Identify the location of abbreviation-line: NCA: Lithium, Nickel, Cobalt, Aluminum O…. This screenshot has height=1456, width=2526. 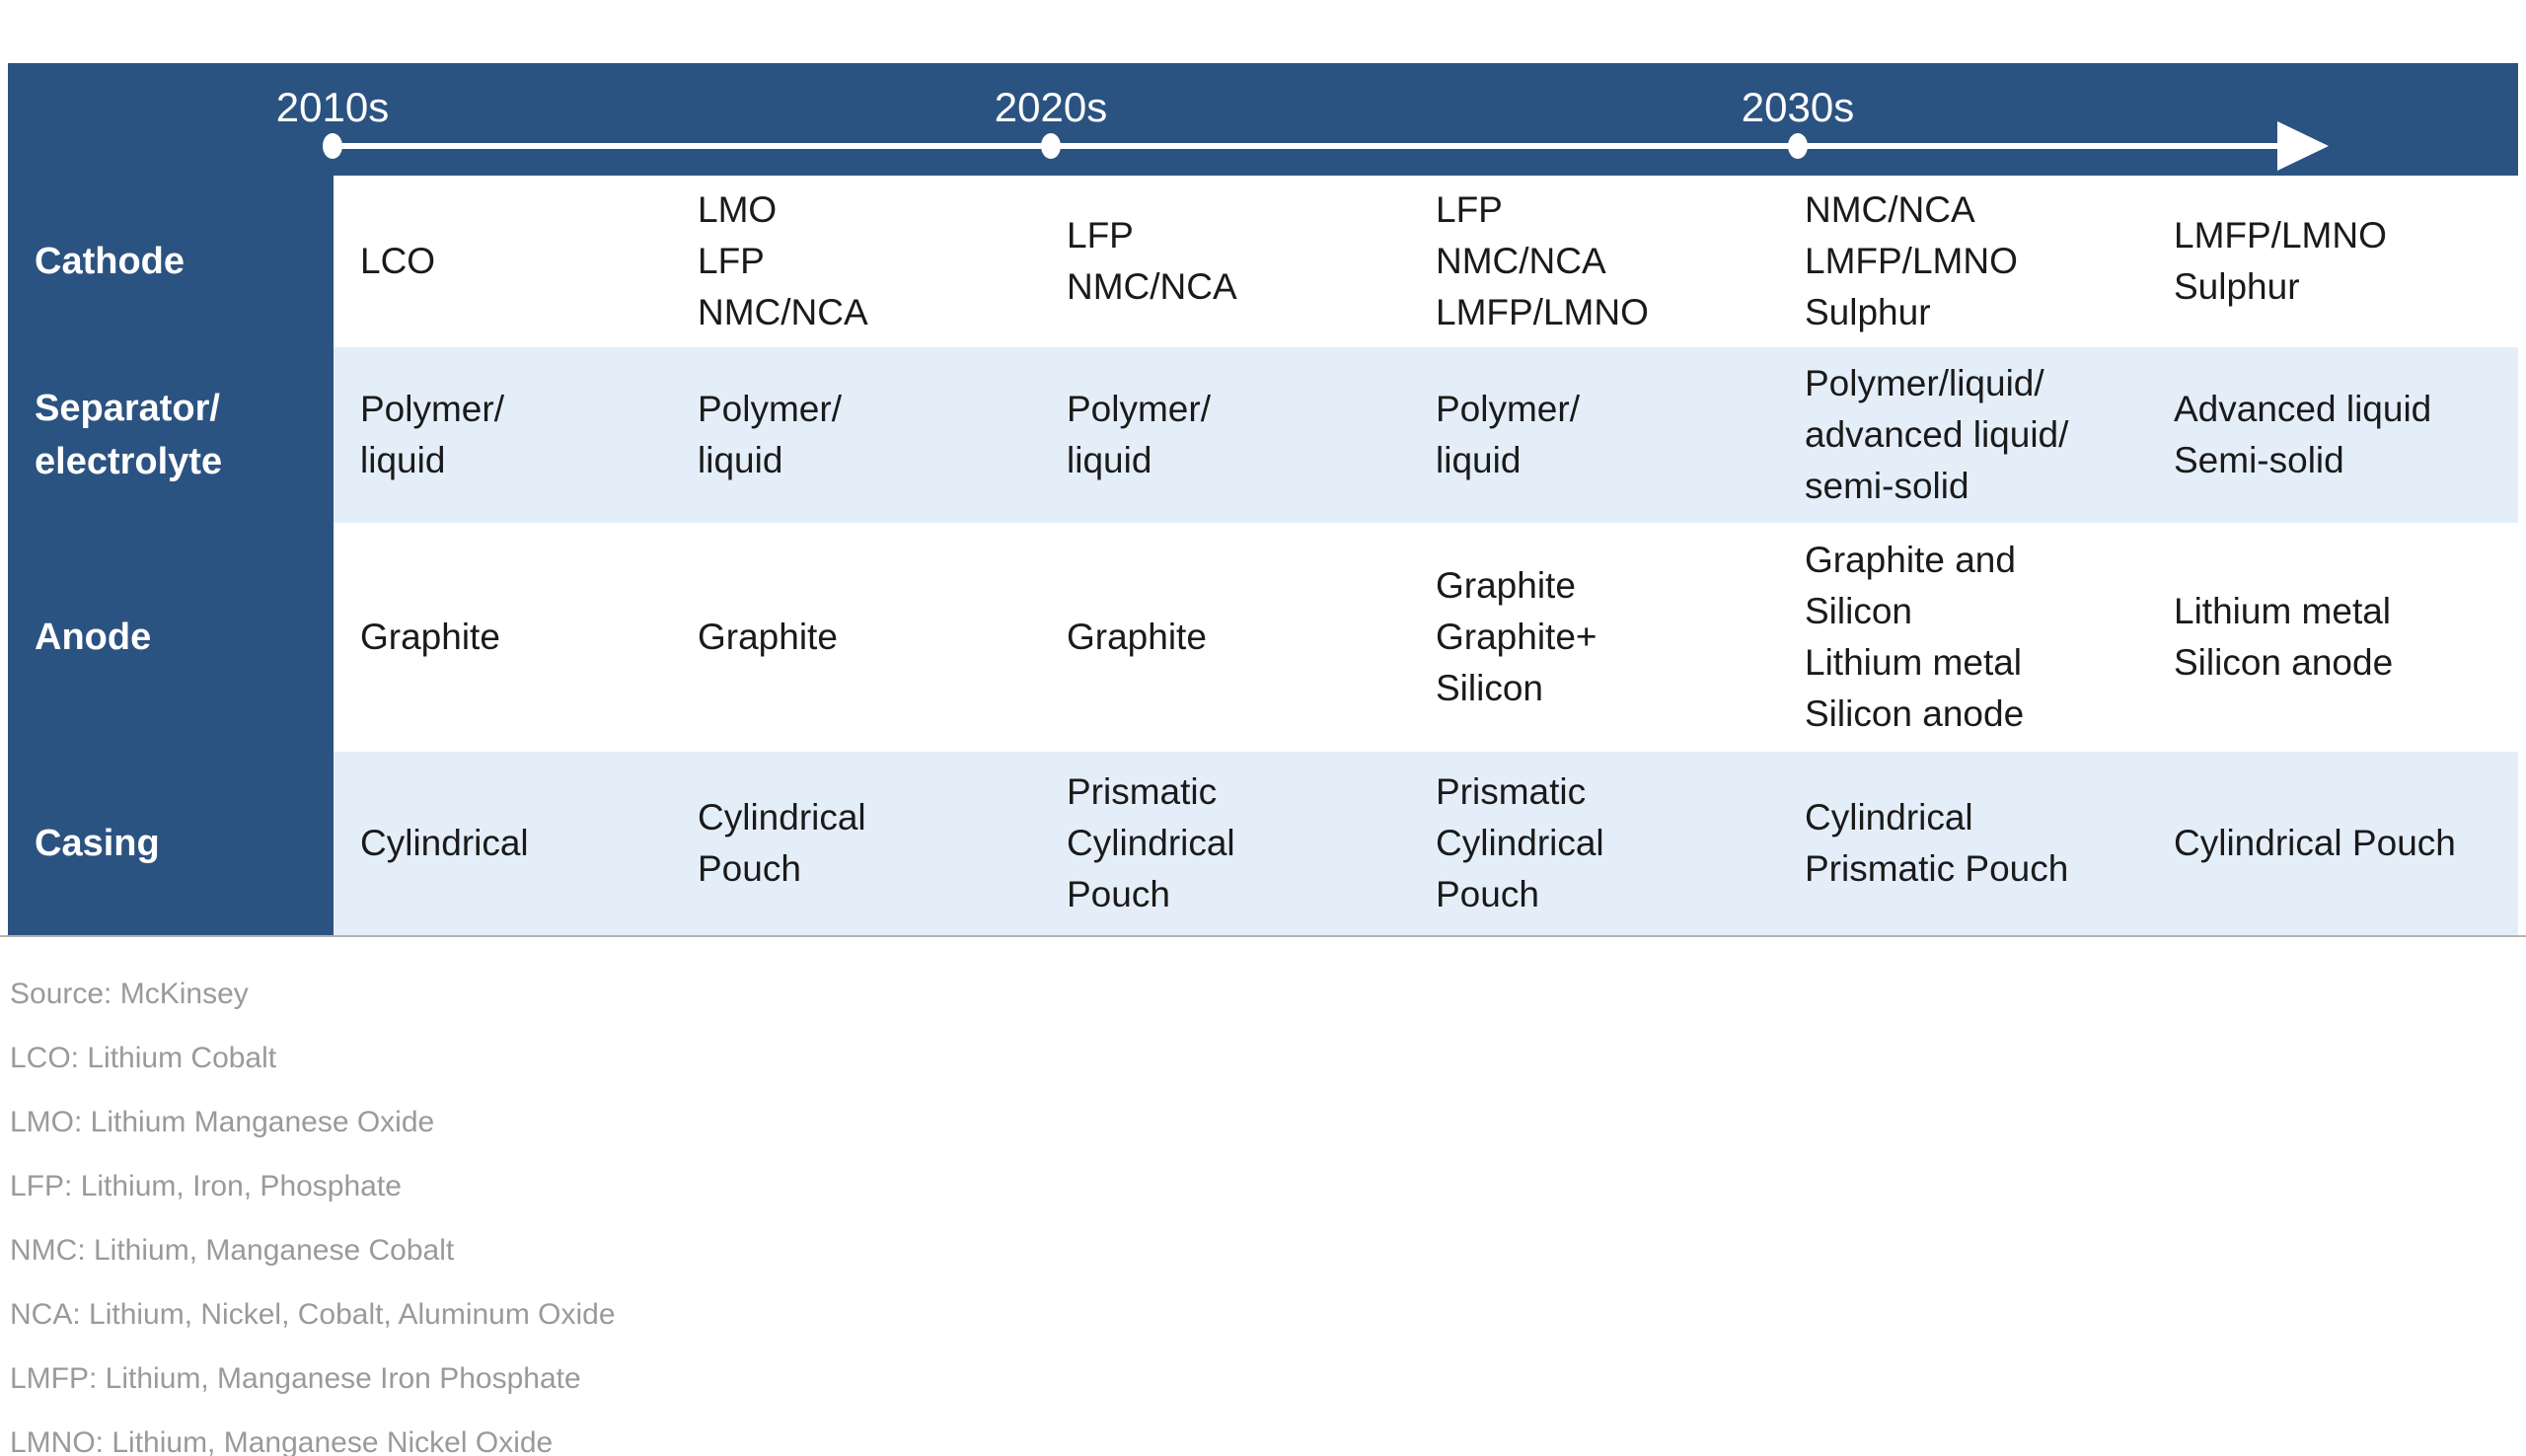
(313, 1314).